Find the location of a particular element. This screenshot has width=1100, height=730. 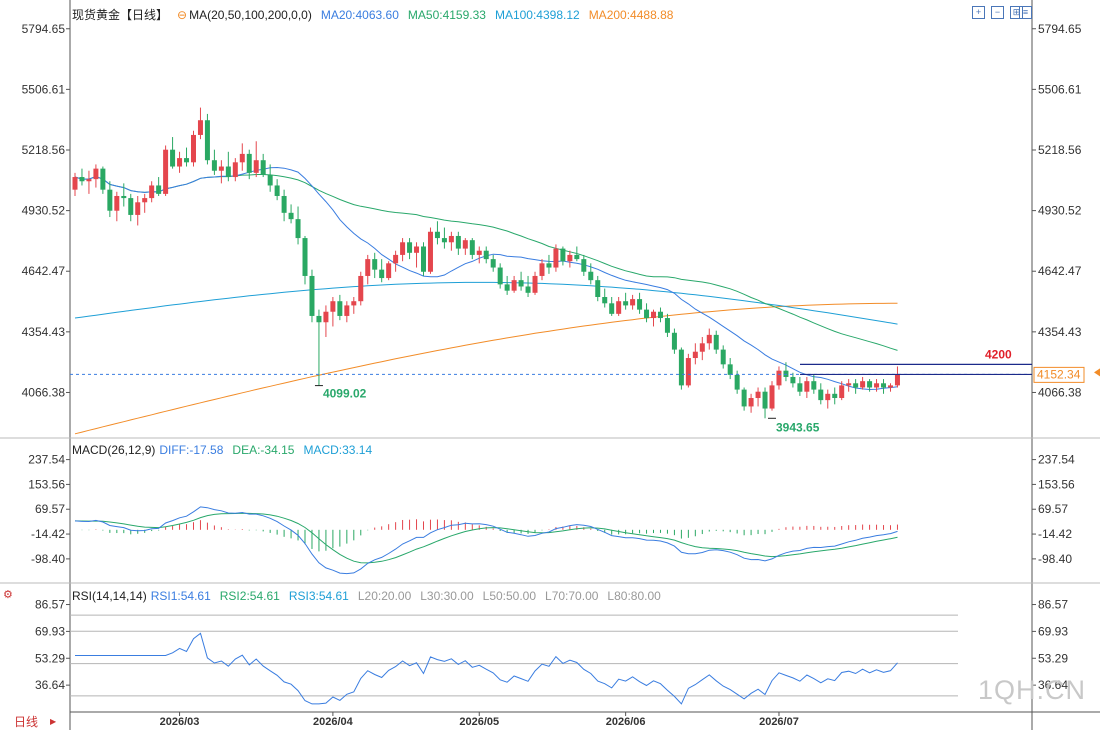

y-tick-label-right: 5506.61 is located at coordinates (1060, 89).